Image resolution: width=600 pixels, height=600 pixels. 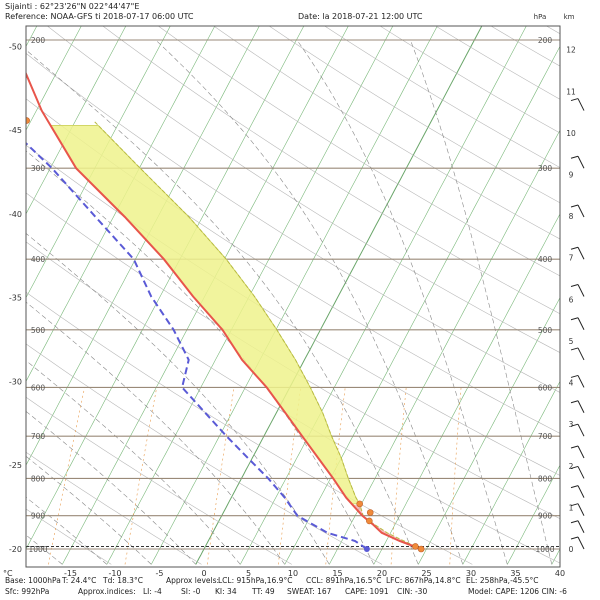 I want to click on date-label: Date: la 2018-07-21 12:00 UTC, so click(x=360, y=16).